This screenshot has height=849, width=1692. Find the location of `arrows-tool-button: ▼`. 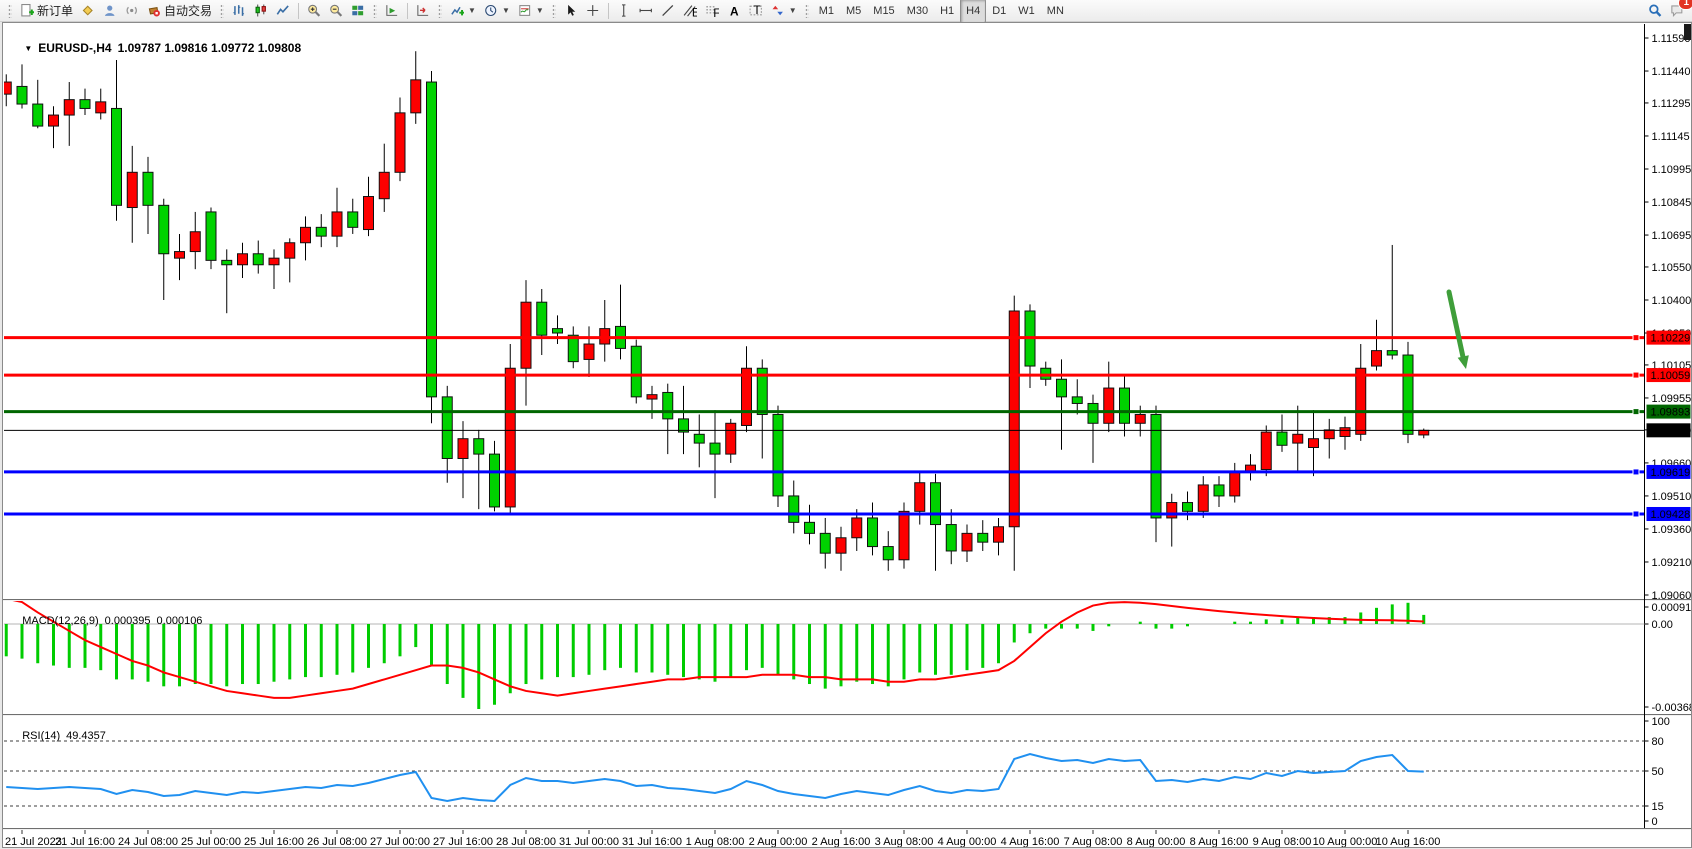

arrows-tool-button: ▼ is located at coordinates (784, 11).